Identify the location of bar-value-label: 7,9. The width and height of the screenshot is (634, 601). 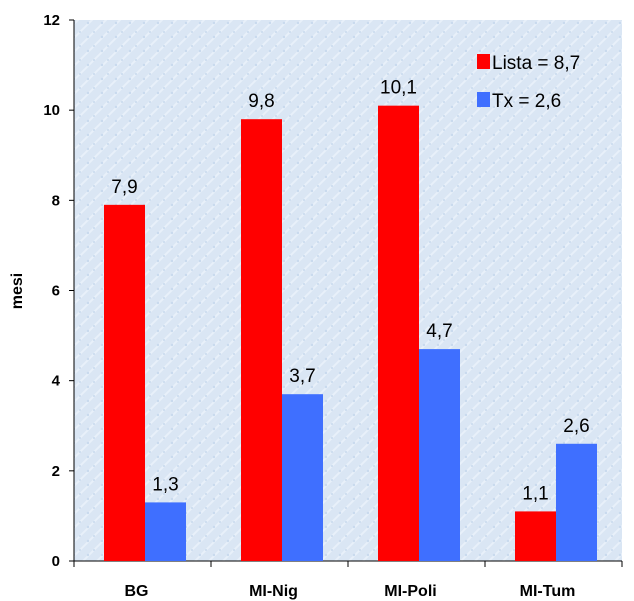
(124, 187).